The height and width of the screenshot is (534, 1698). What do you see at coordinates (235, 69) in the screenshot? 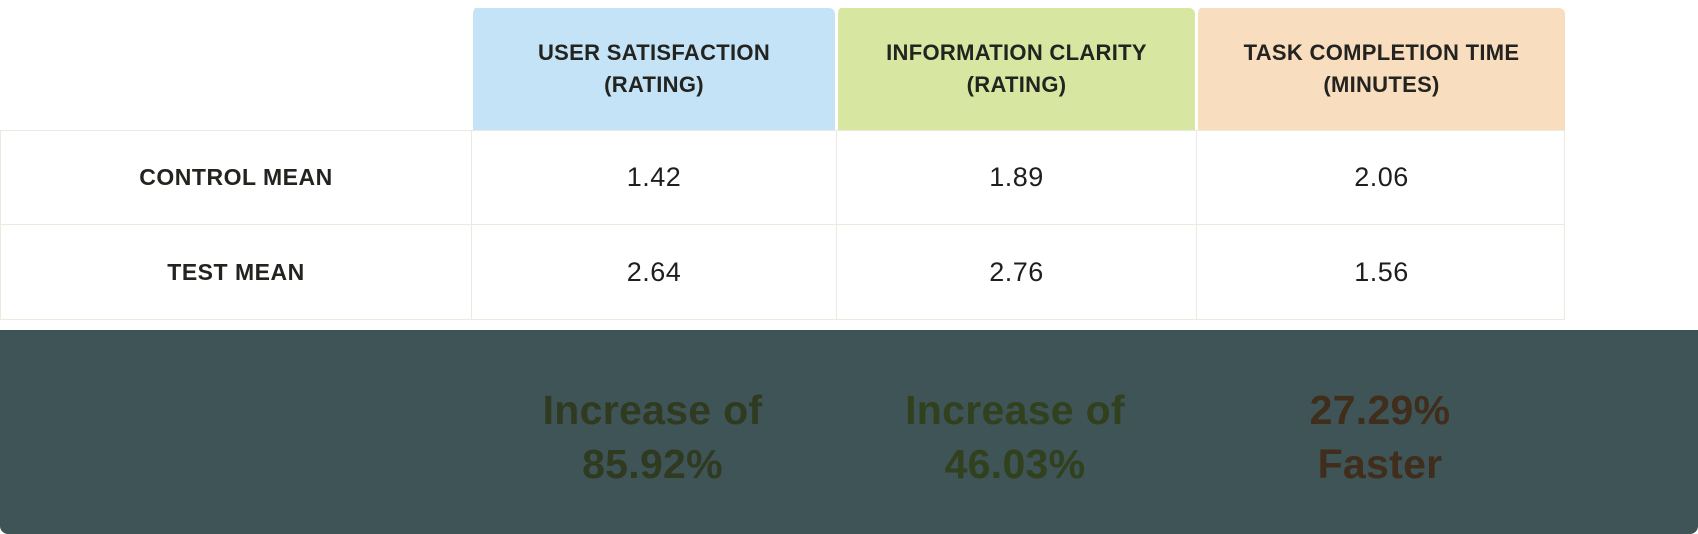
I see `table-corner-cell` at bounding box center [235, 69].